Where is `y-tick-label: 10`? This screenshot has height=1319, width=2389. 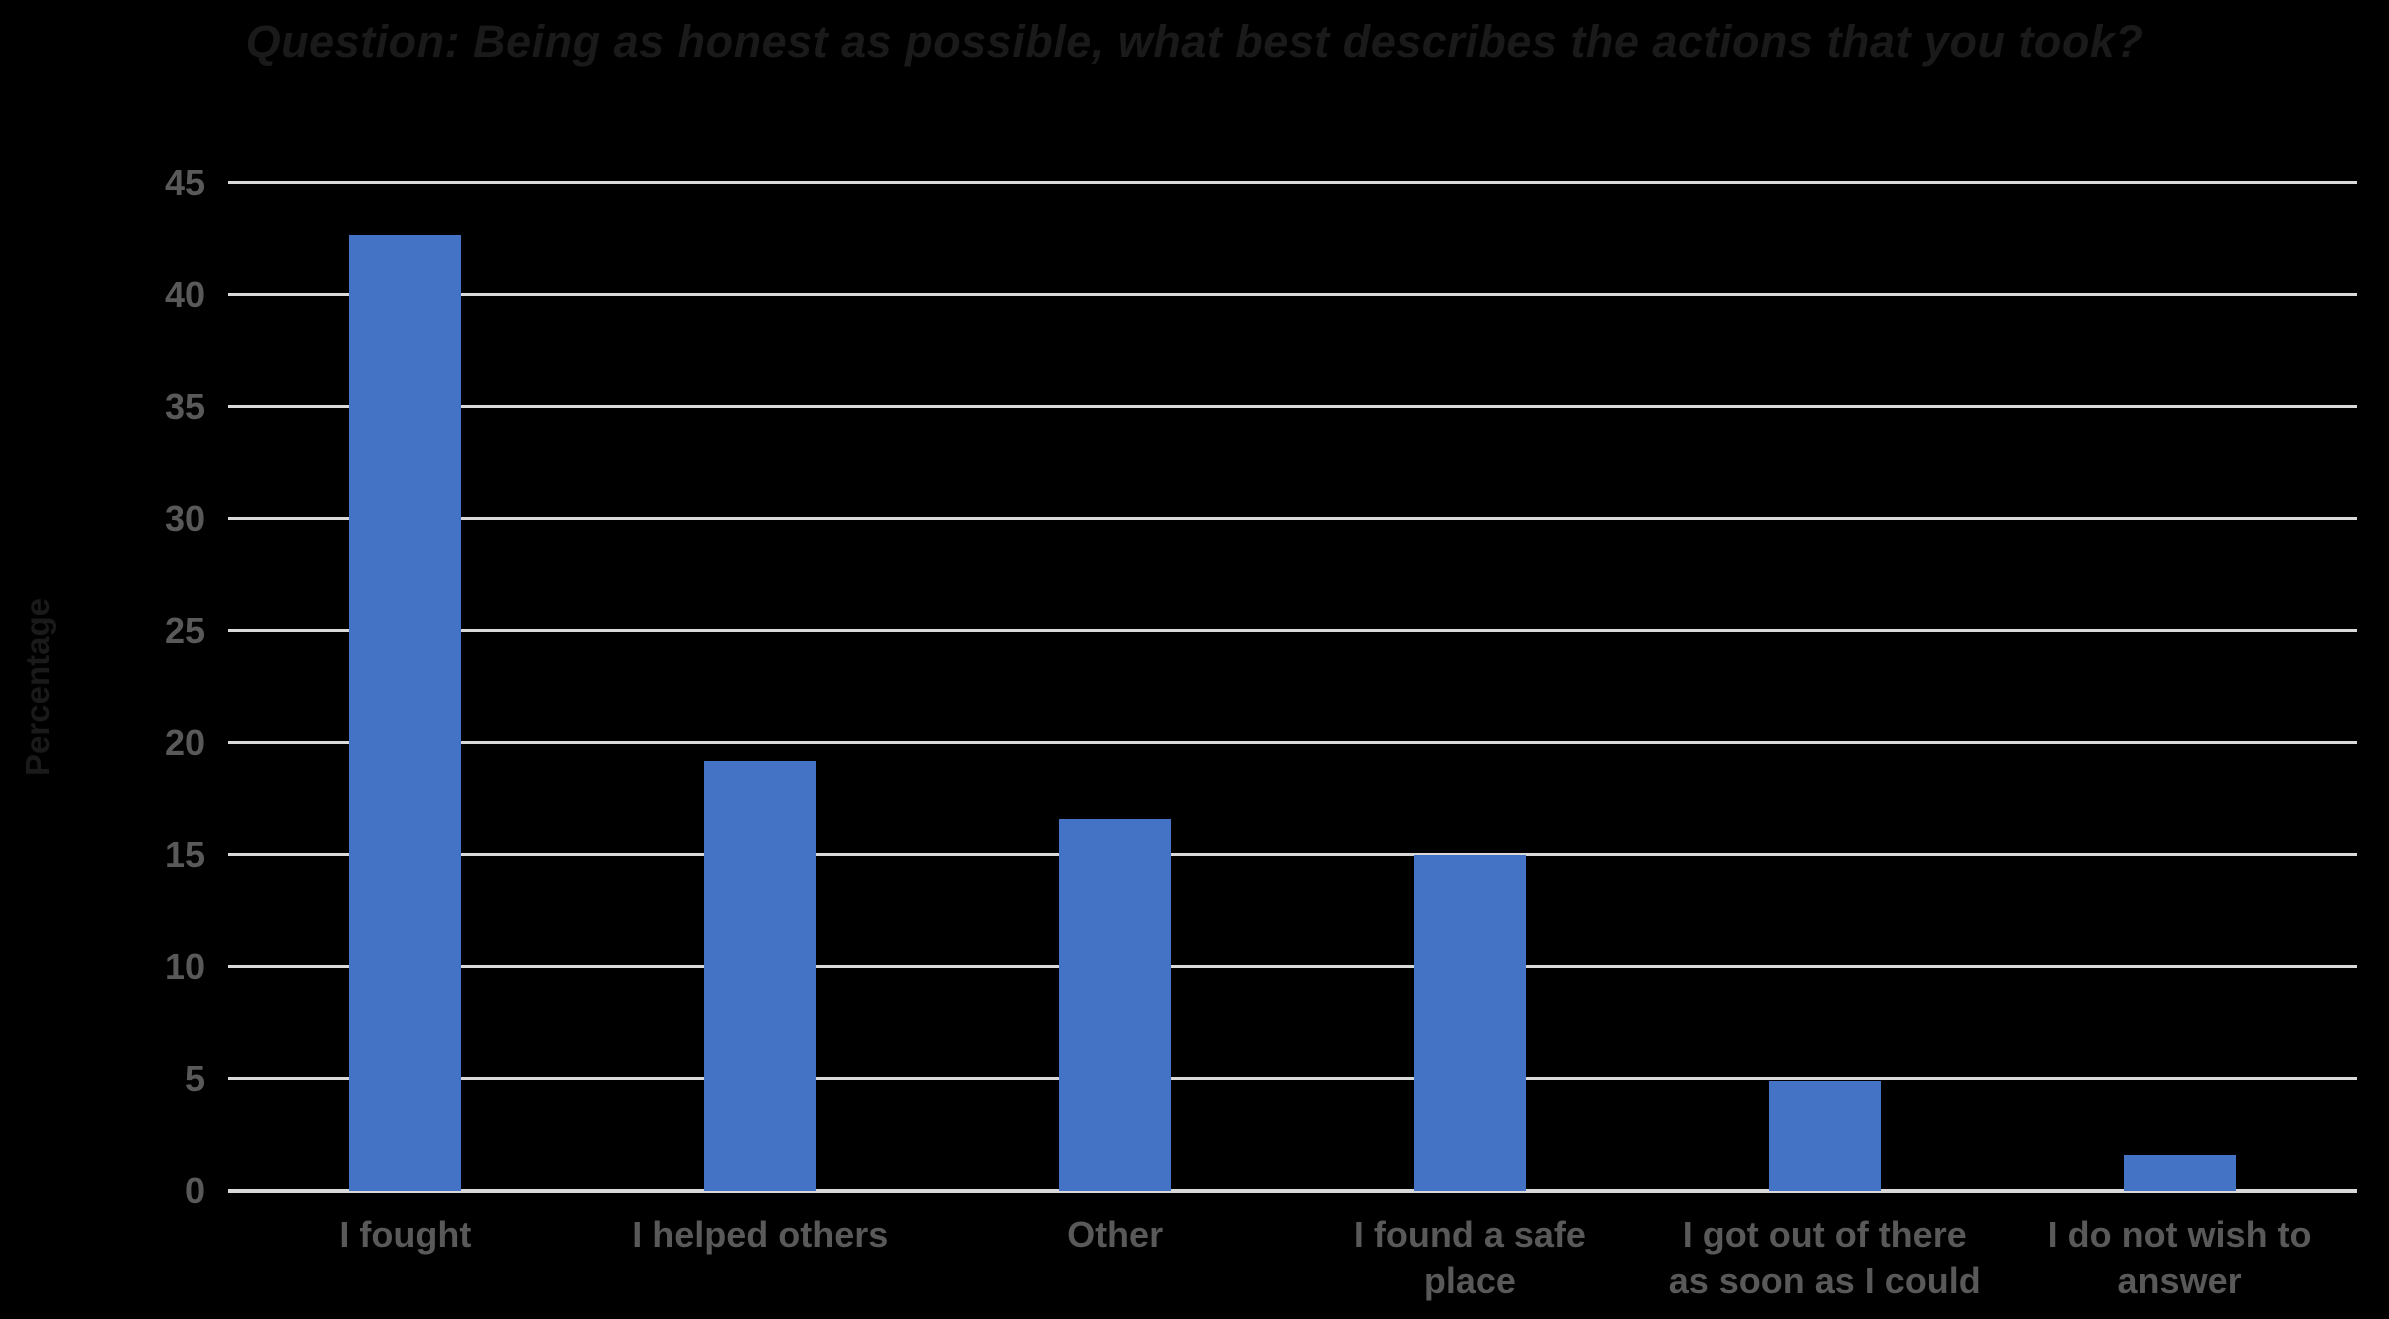 y-tick-label: 10 is located at coordinates (184, 966).